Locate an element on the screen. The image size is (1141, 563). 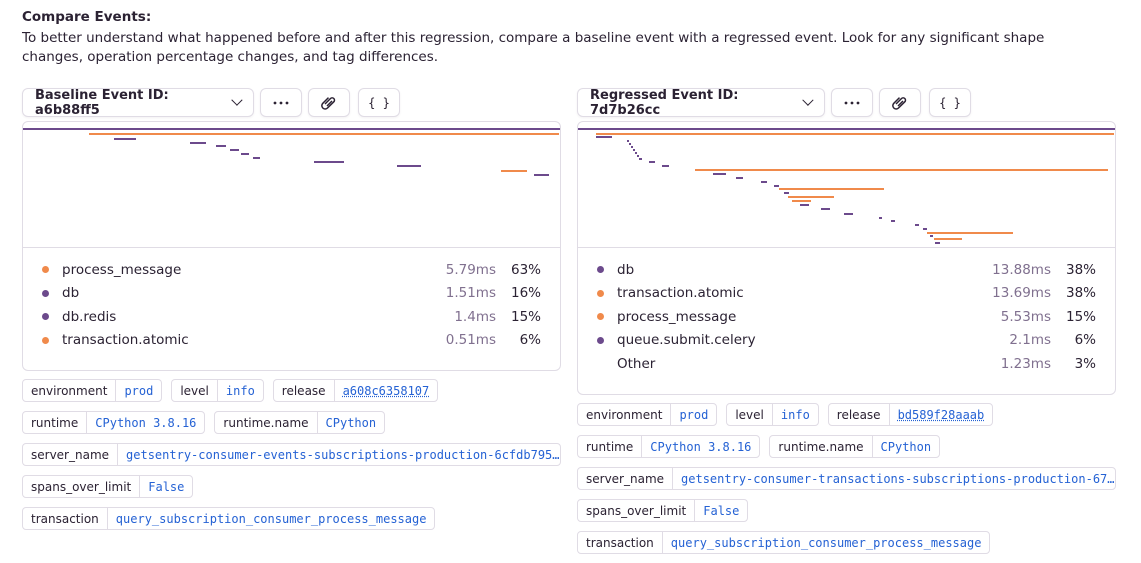
legend-percent: 6% is located at coordinates (1085, 340).